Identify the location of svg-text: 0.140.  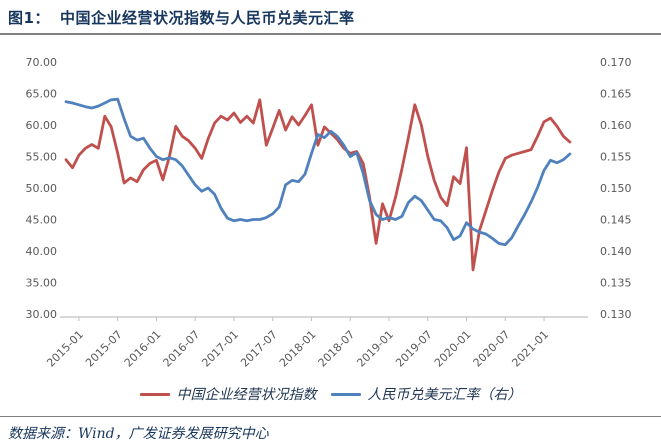
(616, 251).